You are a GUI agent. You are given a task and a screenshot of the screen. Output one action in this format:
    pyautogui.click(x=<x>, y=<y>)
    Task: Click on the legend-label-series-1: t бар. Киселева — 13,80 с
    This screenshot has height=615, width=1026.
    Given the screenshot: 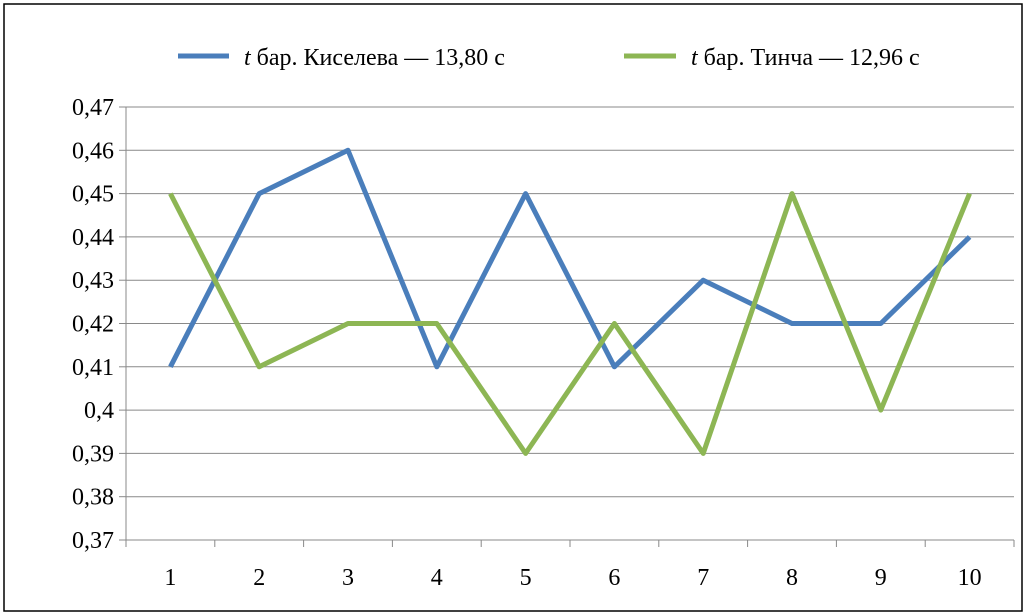 What is the action you would take?
    pyautogui.click(x=374, y=58)
    